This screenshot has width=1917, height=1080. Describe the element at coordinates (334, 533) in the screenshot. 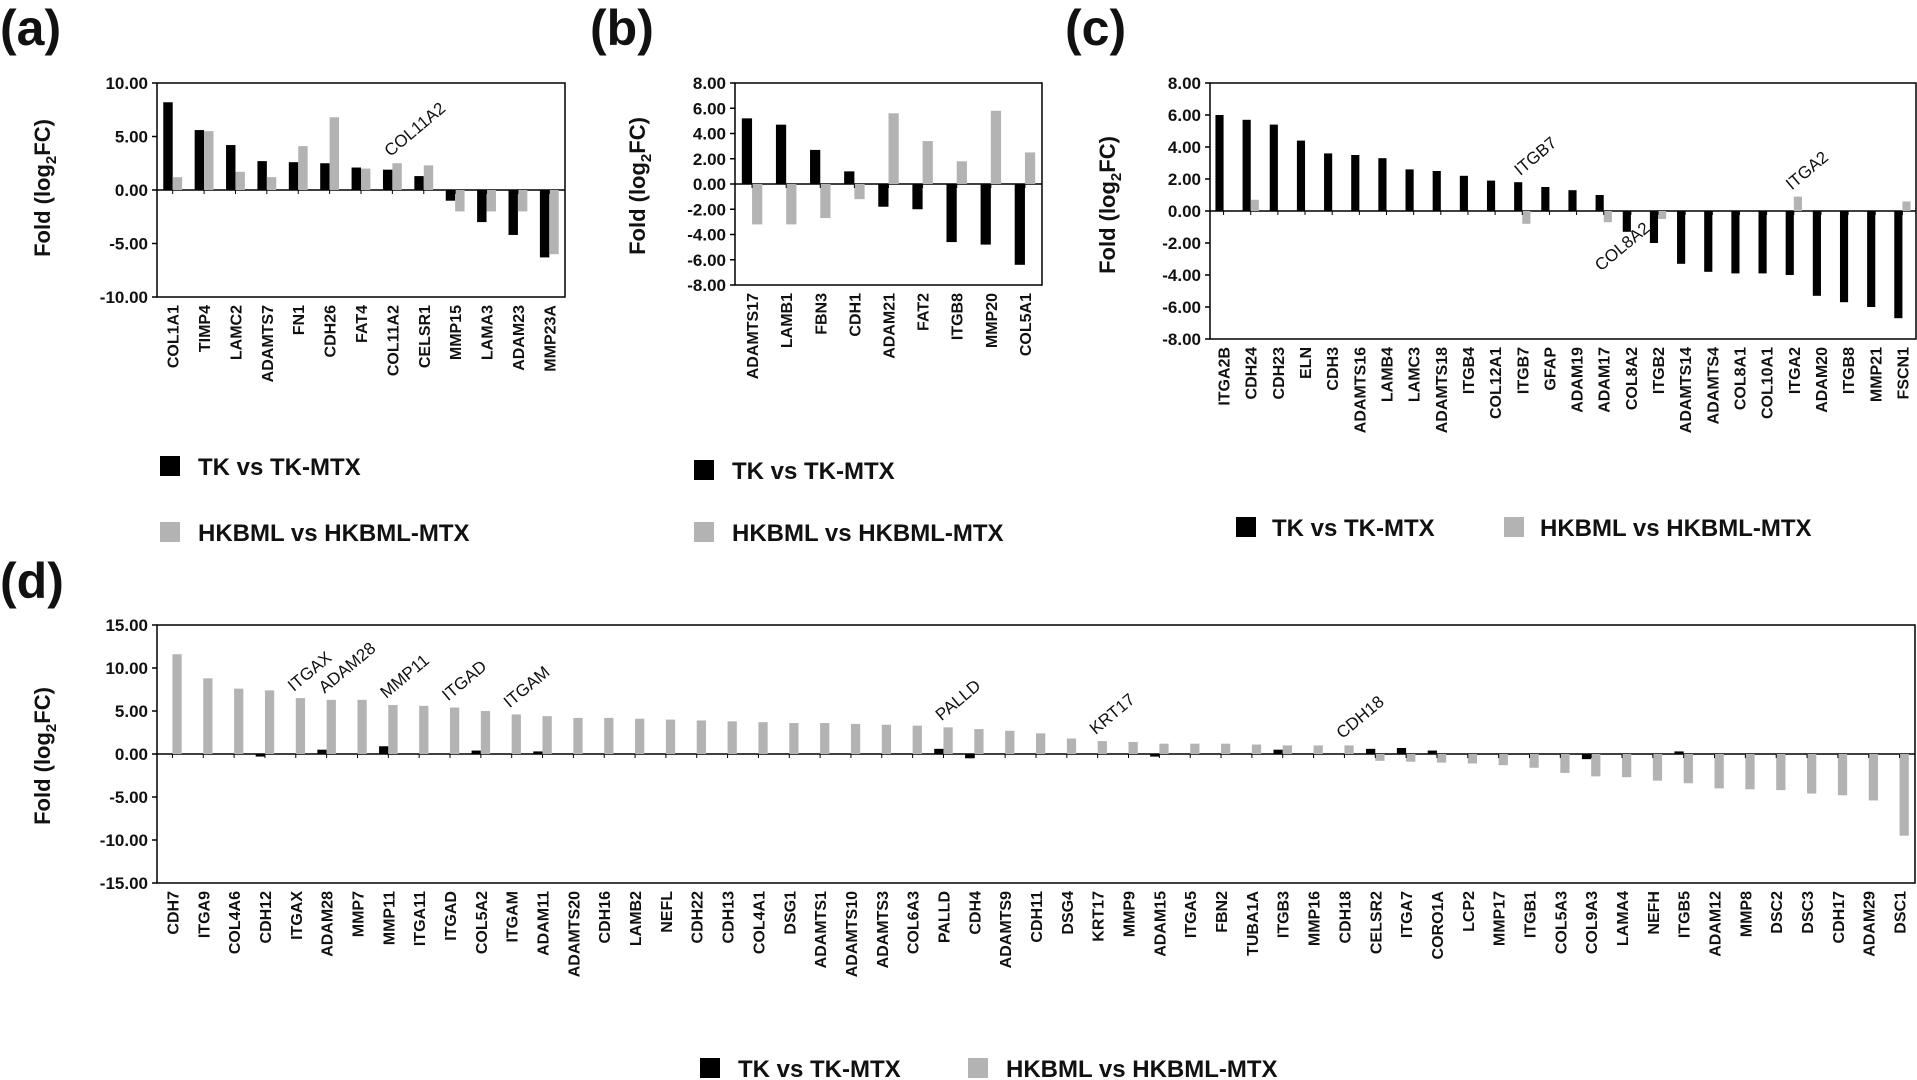

I see `panel-a-legend-hkbml: HKBML vs HKBML-MTX` at that location.